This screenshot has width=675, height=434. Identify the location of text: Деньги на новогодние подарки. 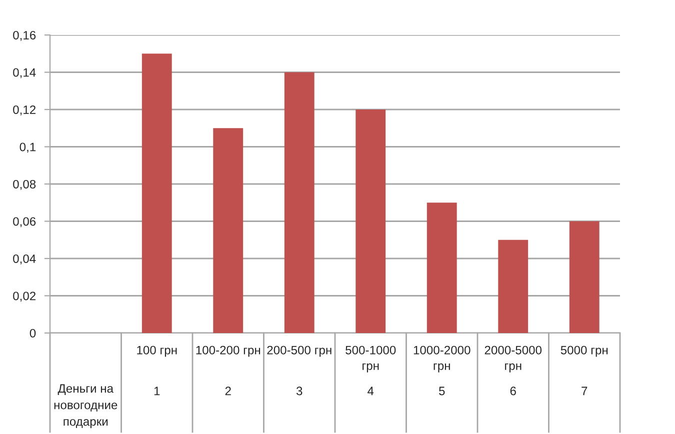
(86, 406).